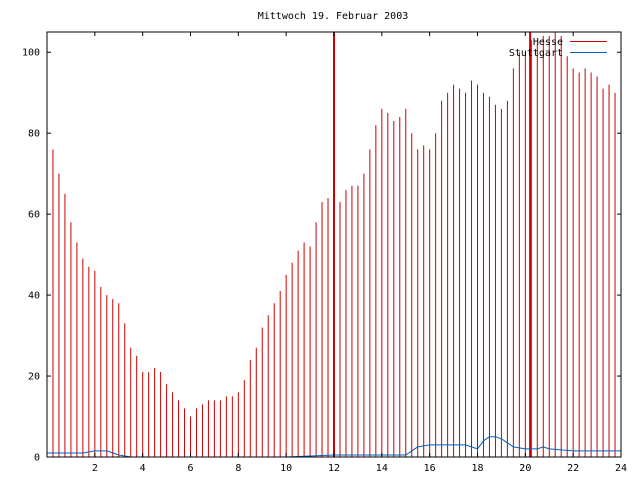  I want to click on x-tick-label: 14, so click(382, 468).